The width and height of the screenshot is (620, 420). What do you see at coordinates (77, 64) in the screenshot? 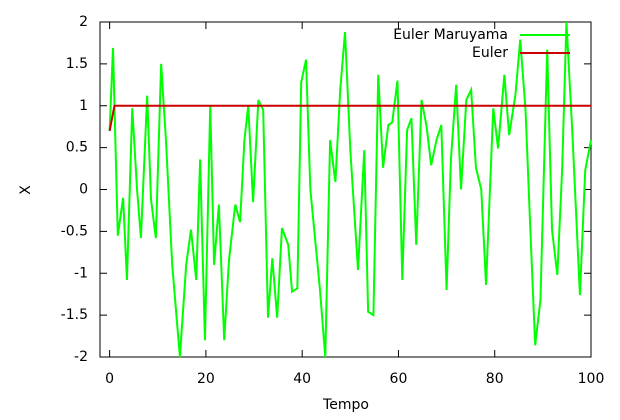
I see `y-tick-label: 1.5` at bounding box center [77, 64].